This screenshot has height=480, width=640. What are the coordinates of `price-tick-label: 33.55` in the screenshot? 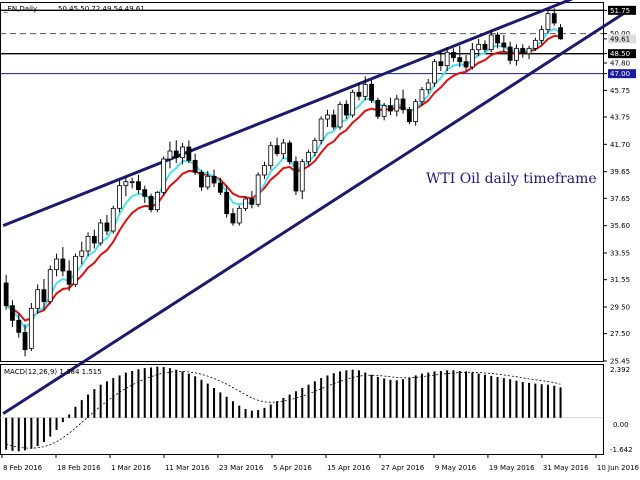 It's located at (620, 254).